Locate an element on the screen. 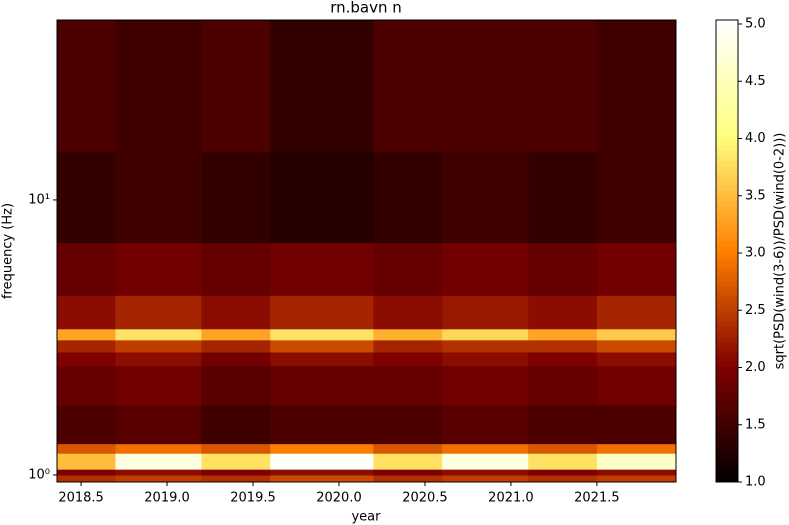  colorbar-tick-label: 4.0 is located at coordinates (755, 138).